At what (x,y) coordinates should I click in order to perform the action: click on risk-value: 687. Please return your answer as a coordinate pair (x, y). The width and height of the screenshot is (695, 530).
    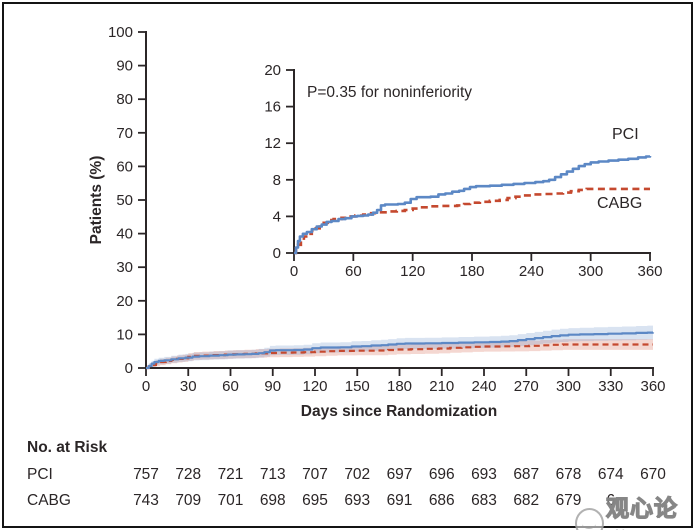
    Looking at the image, I should click on (526, 474).